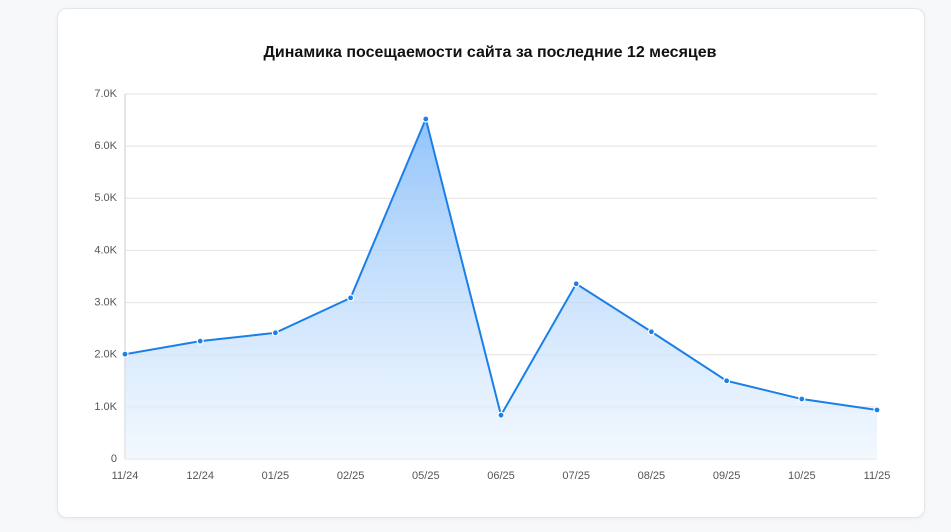 The image size is (951, 532). Describe the element at coordinates (200, 476) in the screenshot. I see `x-tick-label: 12/24` at that location.